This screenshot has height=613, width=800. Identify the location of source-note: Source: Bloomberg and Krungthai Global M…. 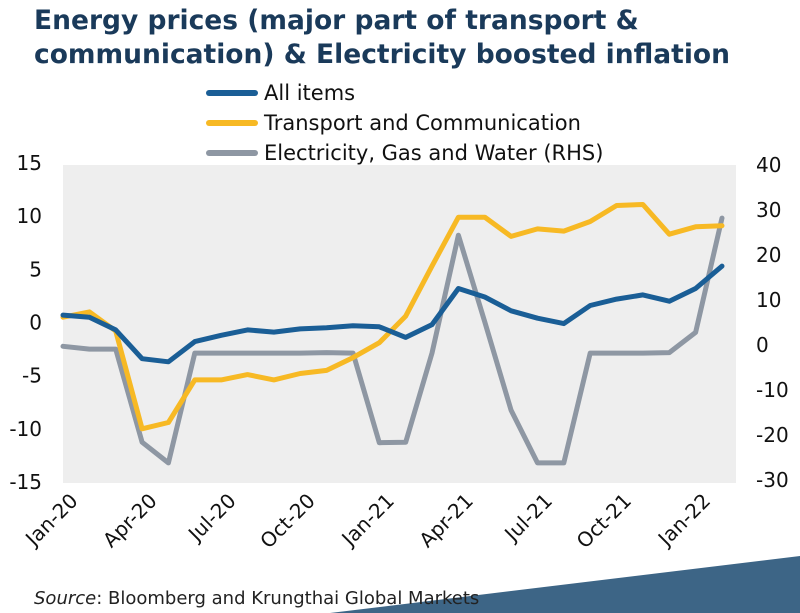
(256, 598).